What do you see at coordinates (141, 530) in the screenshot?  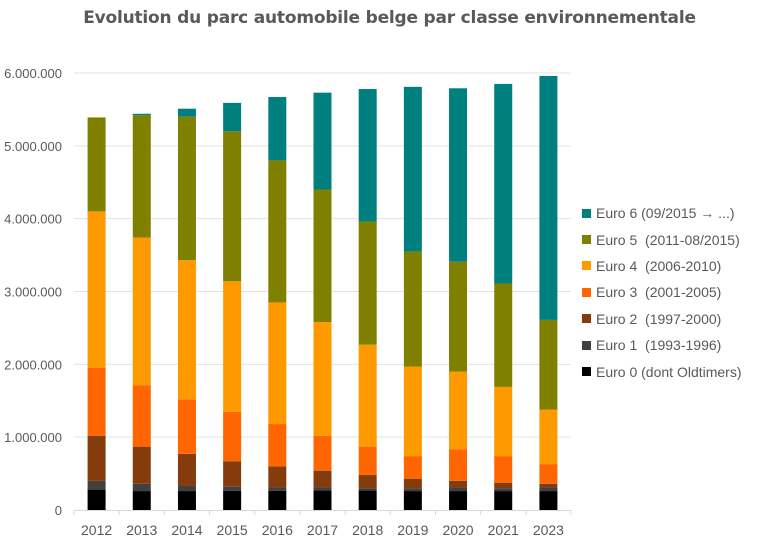 I see `x-tick-label: 2013` at bounding box center [141, 530].